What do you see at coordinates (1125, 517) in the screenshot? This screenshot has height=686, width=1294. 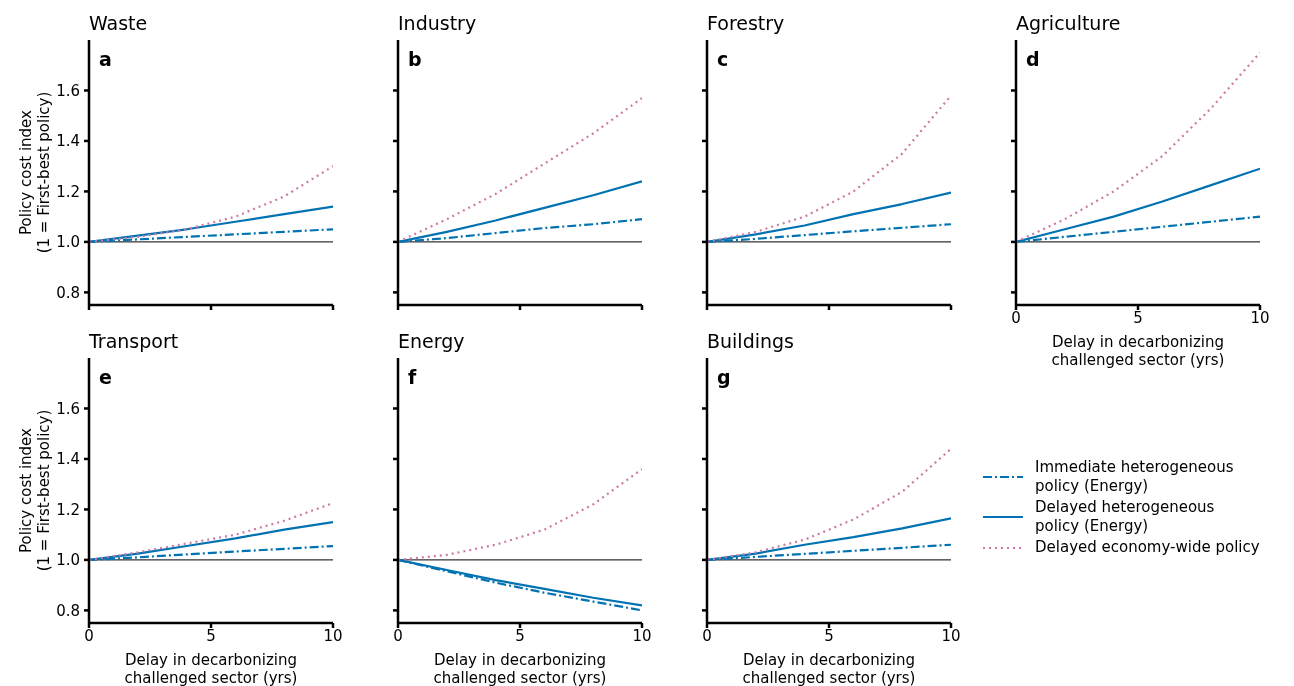 I see `legend-label: Delayed heterogeneous policy (Energy)` at bounding box center [1125, 517].